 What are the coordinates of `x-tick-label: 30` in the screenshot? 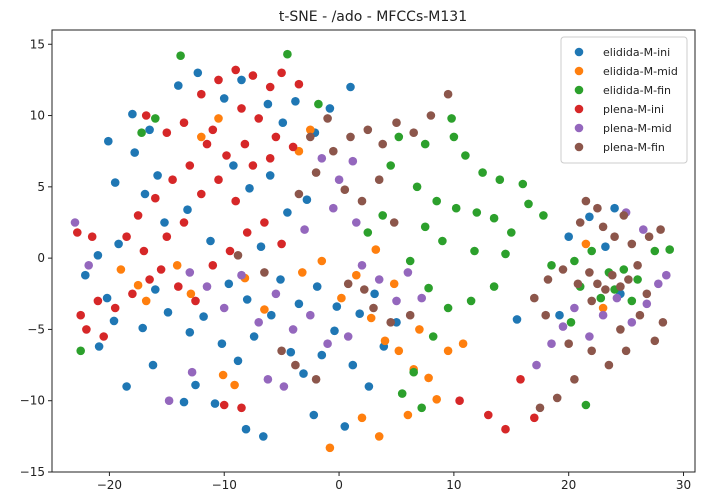 It's located at (683, 485).